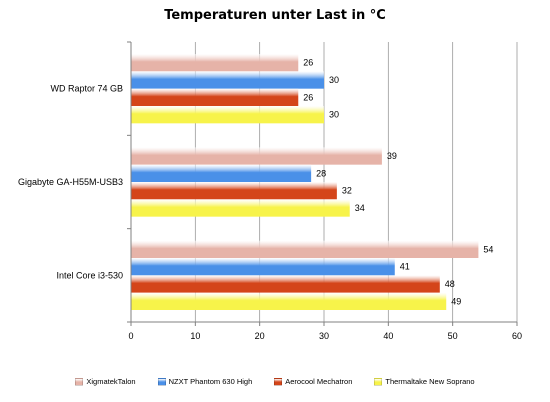  Describe the element at coordinates (321, 173) in the screenshot. I see `data-label: 28` at that location.